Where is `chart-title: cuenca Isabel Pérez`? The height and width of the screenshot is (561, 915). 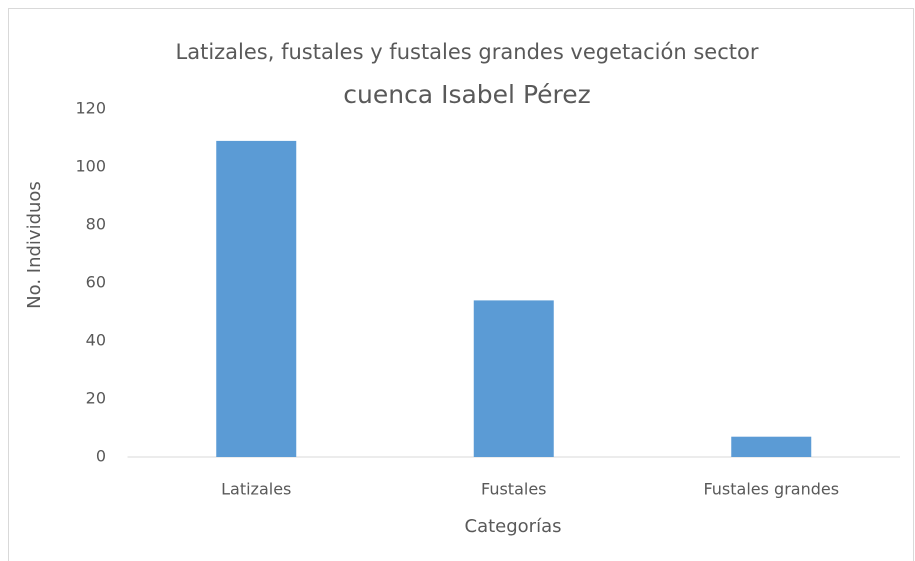 chart-title: cuenca Isabel Pérez is located at coordinates (467, 94).